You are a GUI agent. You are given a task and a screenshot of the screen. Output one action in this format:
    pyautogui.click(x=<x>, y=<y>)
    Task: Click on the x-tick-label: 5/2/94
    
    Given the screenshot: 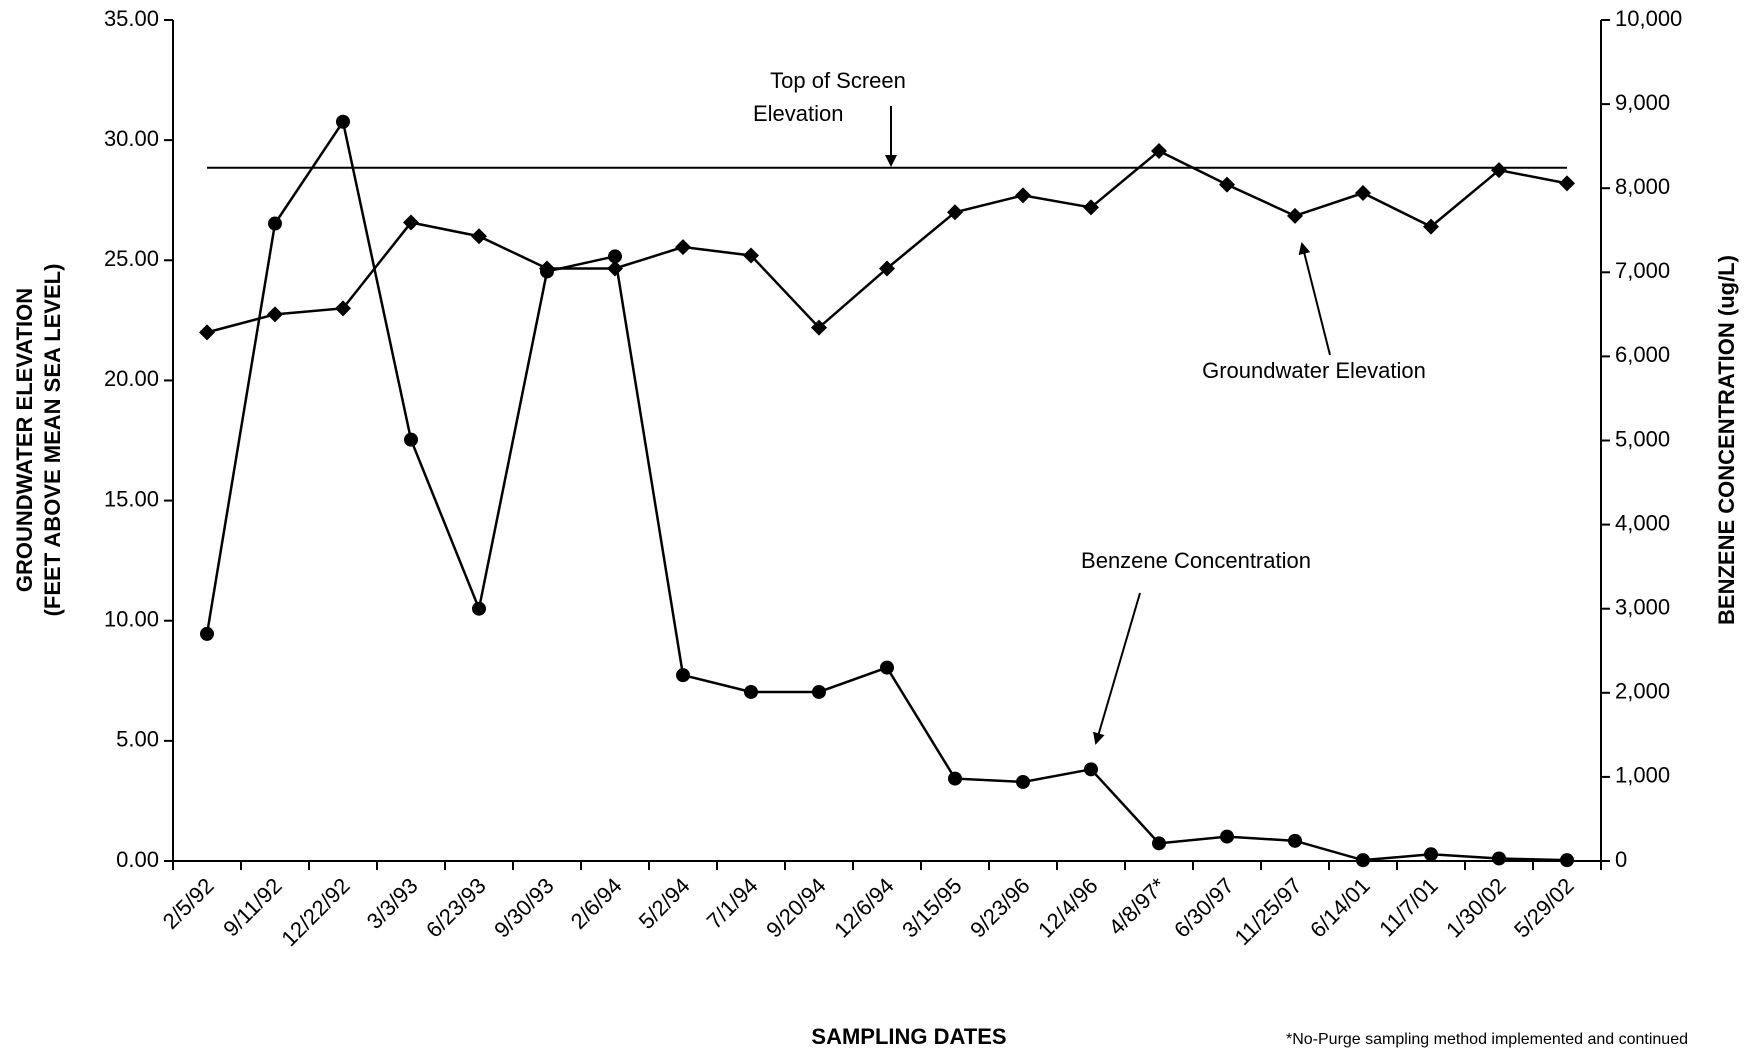 What is the action you would take?
    pyautogui.click(x=664, y=903)
    